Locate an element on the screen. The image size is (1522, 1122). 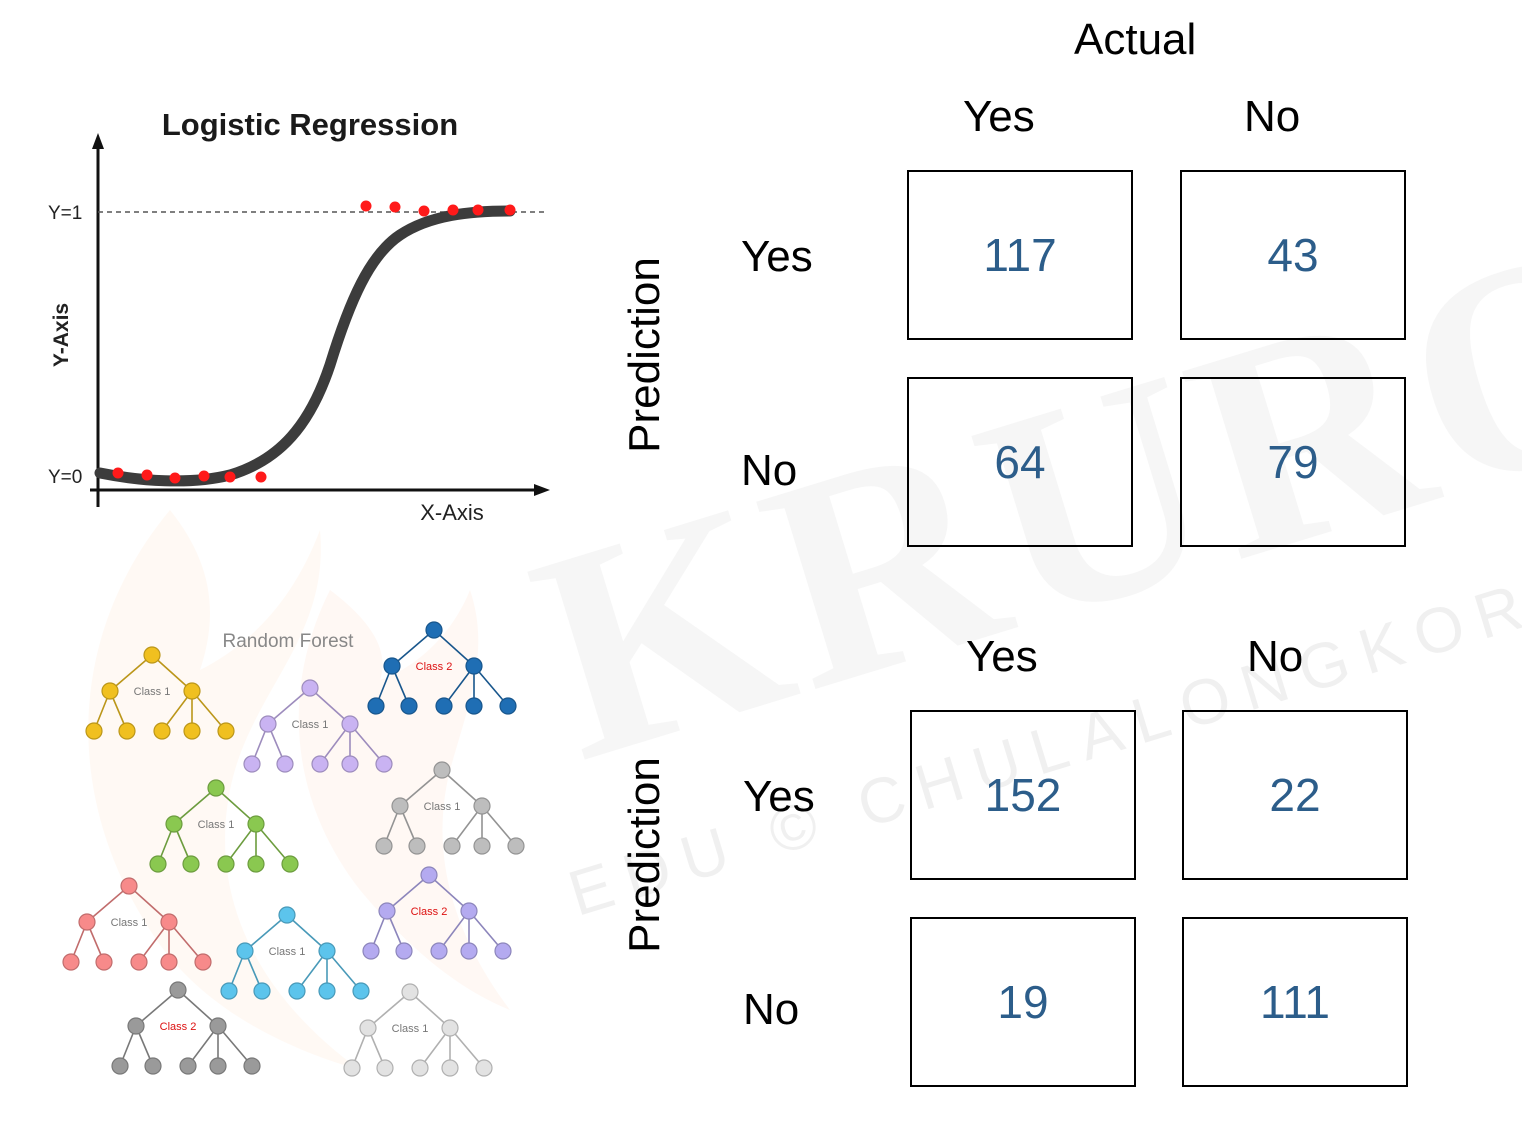
actual-label: Actual is located at coordinates (1135, 39).